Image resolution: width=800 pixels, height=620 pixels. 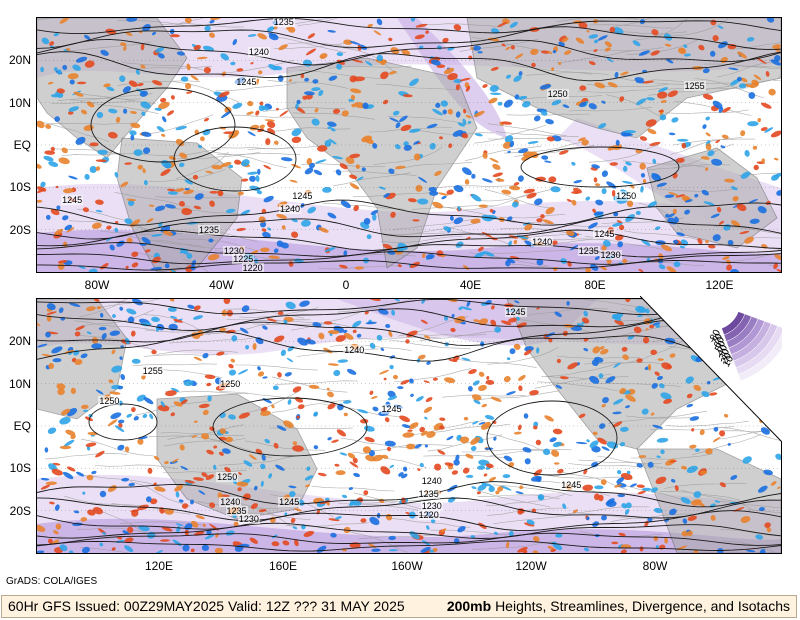 I want to click on legend-wedge, so click(x=715, y=369).